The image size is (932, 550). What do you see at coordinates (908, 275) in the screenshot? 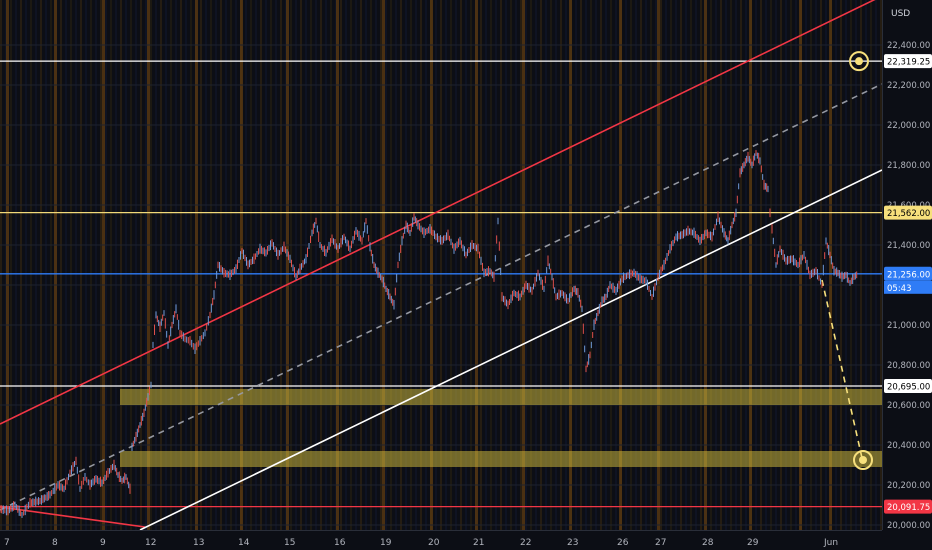
I see `price-label-text: 21,256.00` at bounding box center [908, 275].